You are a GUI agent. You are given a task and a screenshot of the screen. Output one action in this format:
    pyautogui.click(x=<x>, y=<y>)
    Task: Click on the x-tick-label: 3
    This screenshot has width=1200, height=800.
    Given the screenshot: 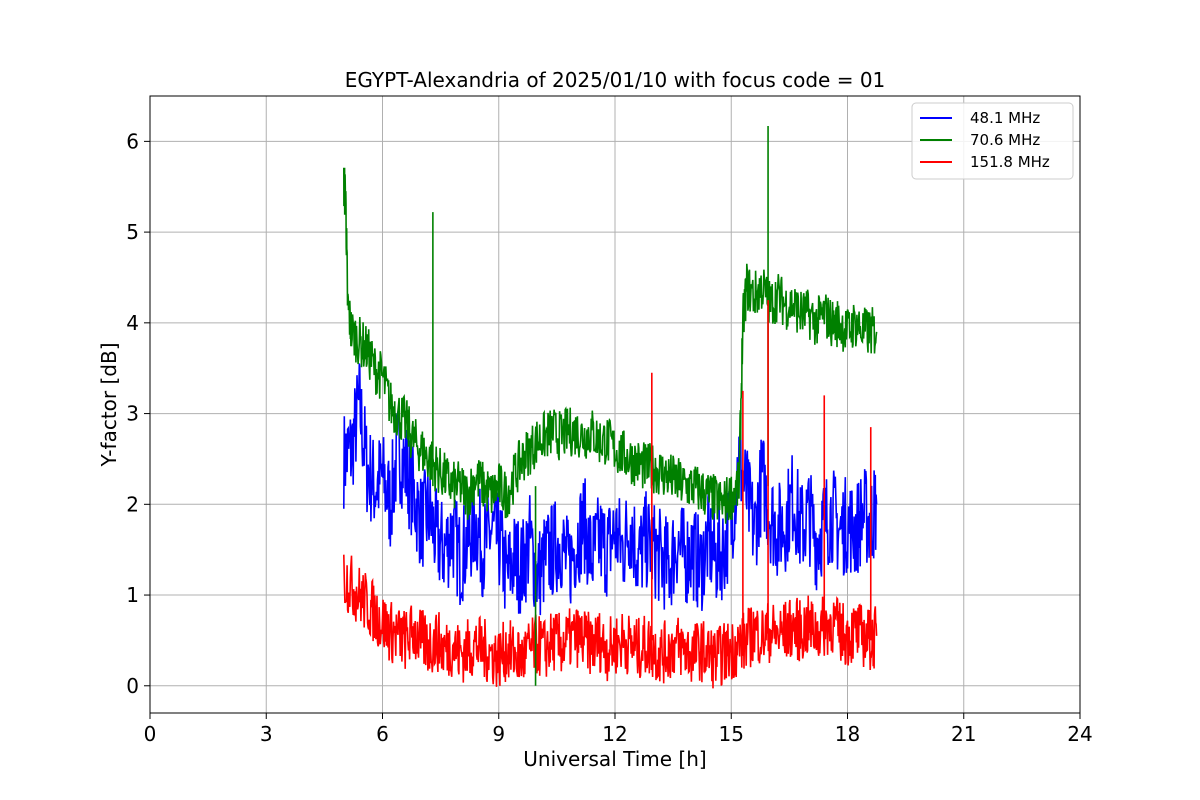 What is the action you would take?
    pyautogui.click(x=266, y=734)
    